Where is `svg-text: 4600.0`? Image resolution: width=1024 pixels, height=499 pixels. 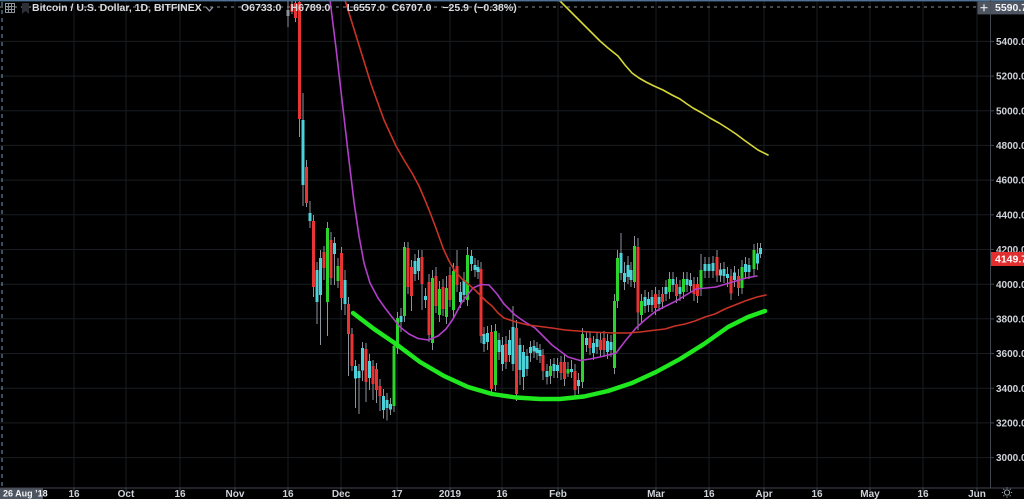 svg-text: 4600.0 is located at coordinates (1010, 181).